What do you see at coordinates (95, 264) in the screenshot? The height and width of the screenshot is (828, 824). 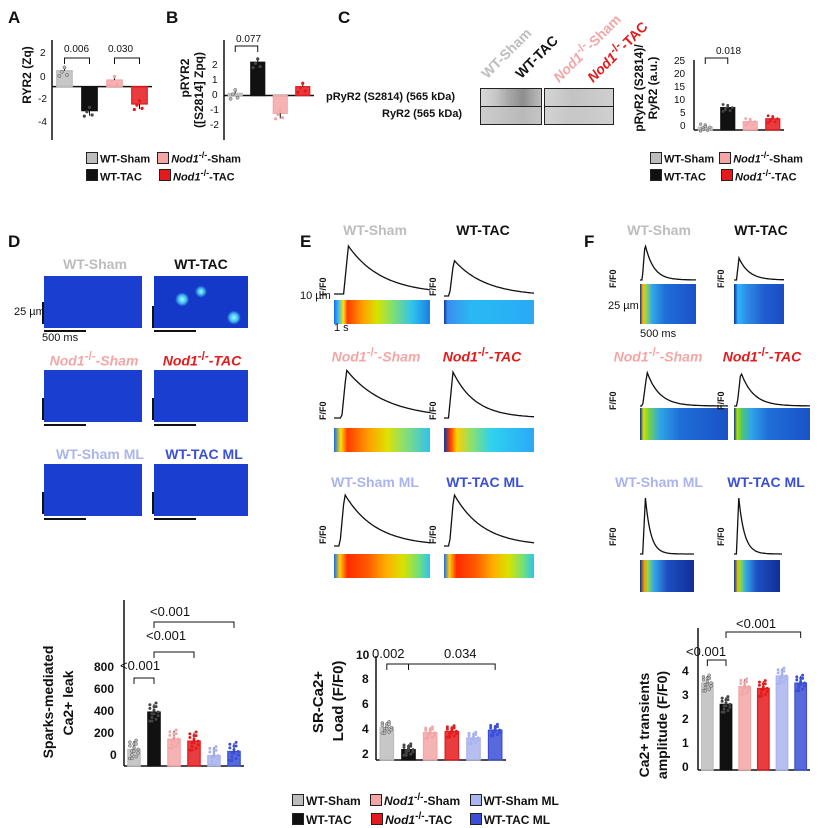 I see `panel-d-title-wt-sham: WT-Sham` at bounding box center [95, 264].